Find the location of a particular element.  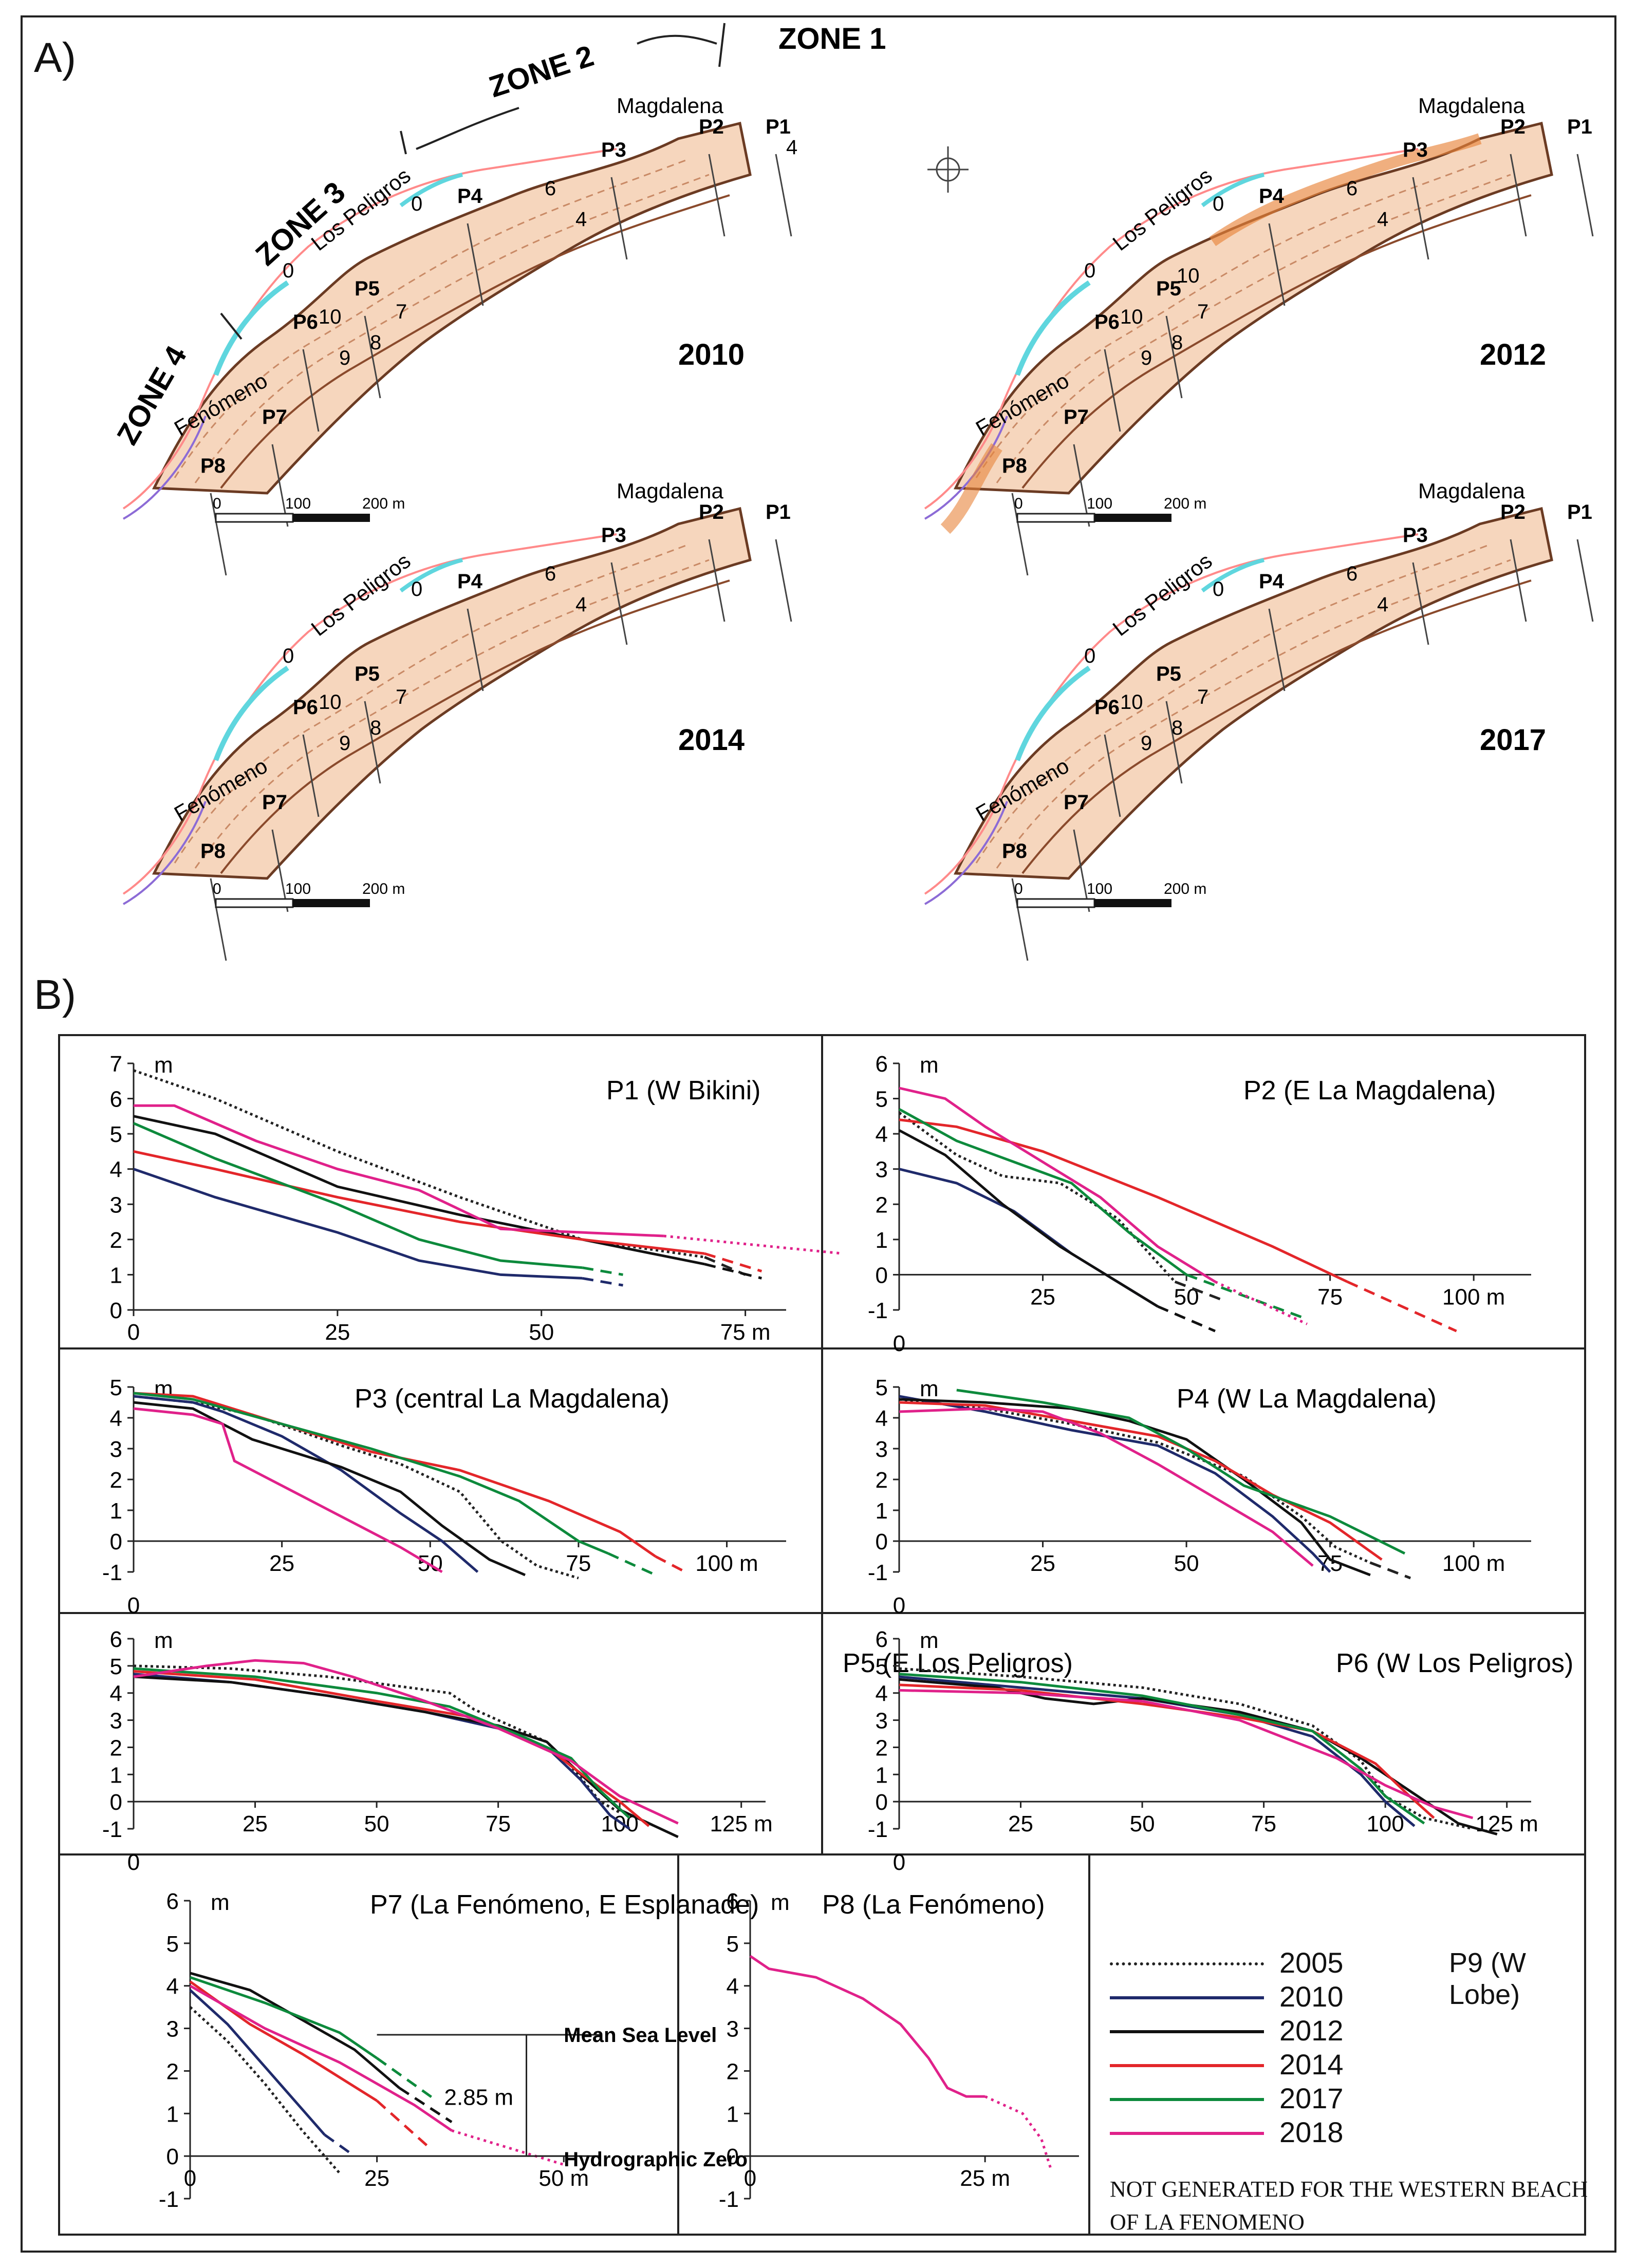

map-profile-label: P6 is located at coordinates (305, 322).